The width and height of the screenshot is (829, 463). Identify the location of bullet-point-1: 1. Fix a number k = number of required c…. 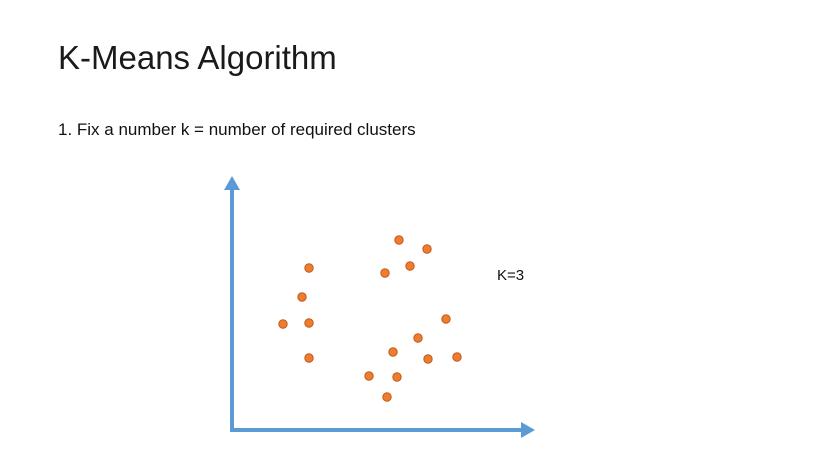
(237, 129).